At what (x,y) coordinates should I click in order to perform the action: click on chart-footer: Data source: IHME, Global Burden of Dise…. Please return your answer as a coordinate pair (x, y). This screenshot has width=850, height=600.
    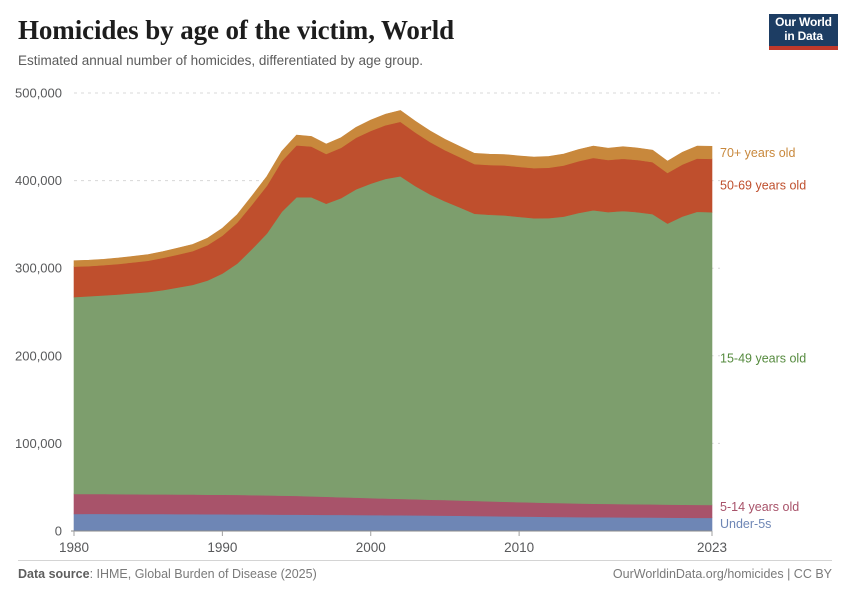
    Looking at the image, I should click on (425, 579).